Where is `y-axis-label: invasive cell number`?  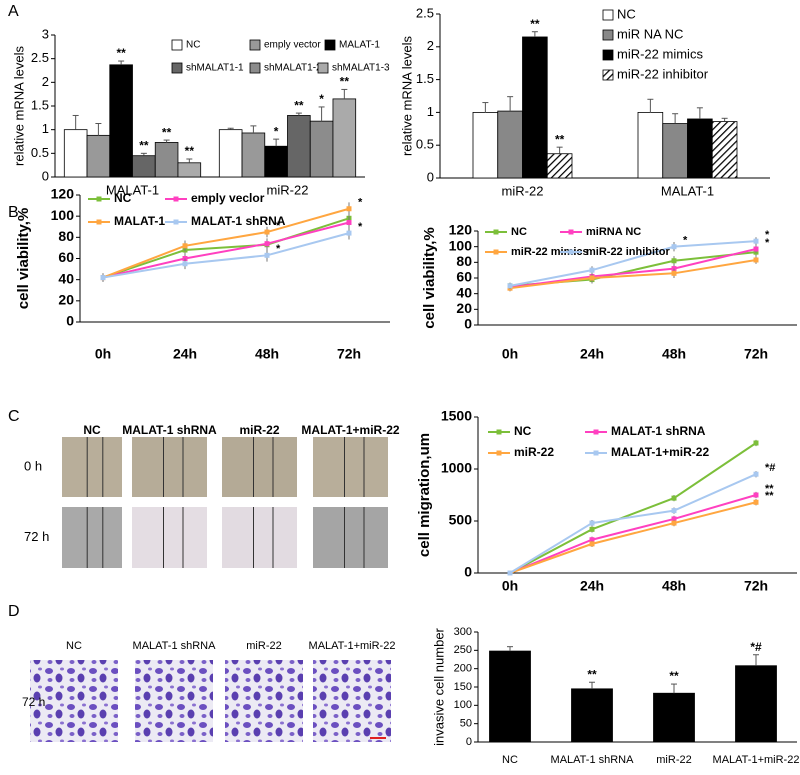
y-axis-label: invasive cell number is located at coordinates (438, 686).